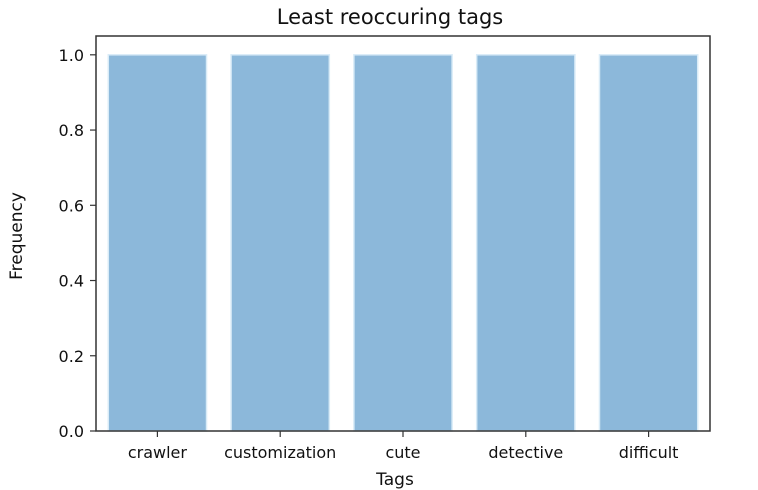 This screenshot has height=490, width=758. I want to click on y-tick-label-5: 1.0, so click(71, 55).